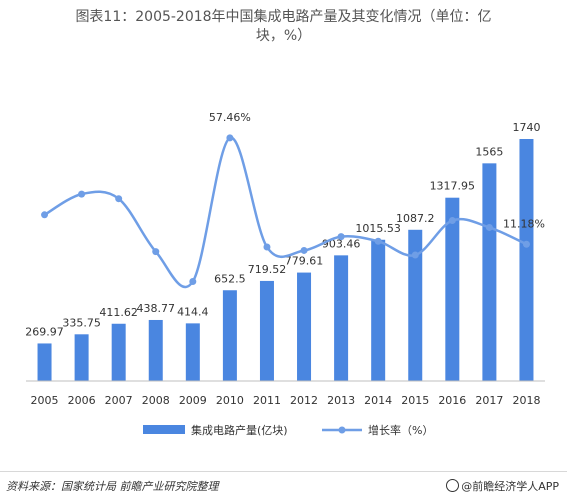  What do you see at coordinates (524, 223) in the screenshot?
I see `growth-label-2018: 11.18%` at bounding box center [524, 223].